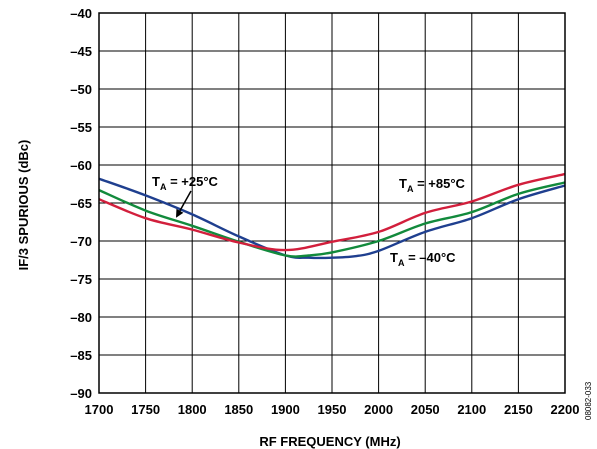  Describe the element at coordinates (81, 89) in the screenshot. I see `y-tick-label-2: –50` at that location.